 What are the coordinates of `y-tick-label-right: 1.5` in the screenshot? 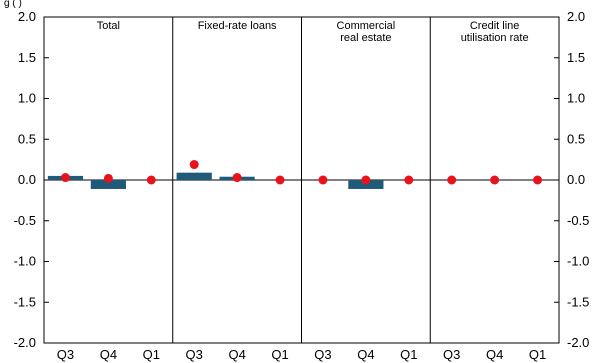 It's located at (576, 57).